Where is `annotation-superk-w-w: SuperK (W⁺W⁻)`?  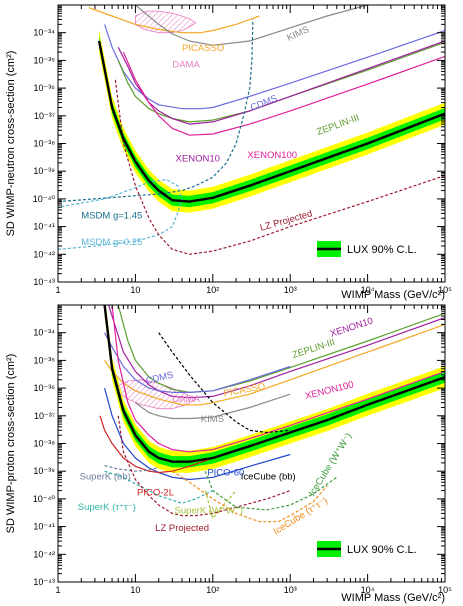 annotation-superk-w-w: SuperK (W⁺W⁻) is located at coordinates (208, 510).